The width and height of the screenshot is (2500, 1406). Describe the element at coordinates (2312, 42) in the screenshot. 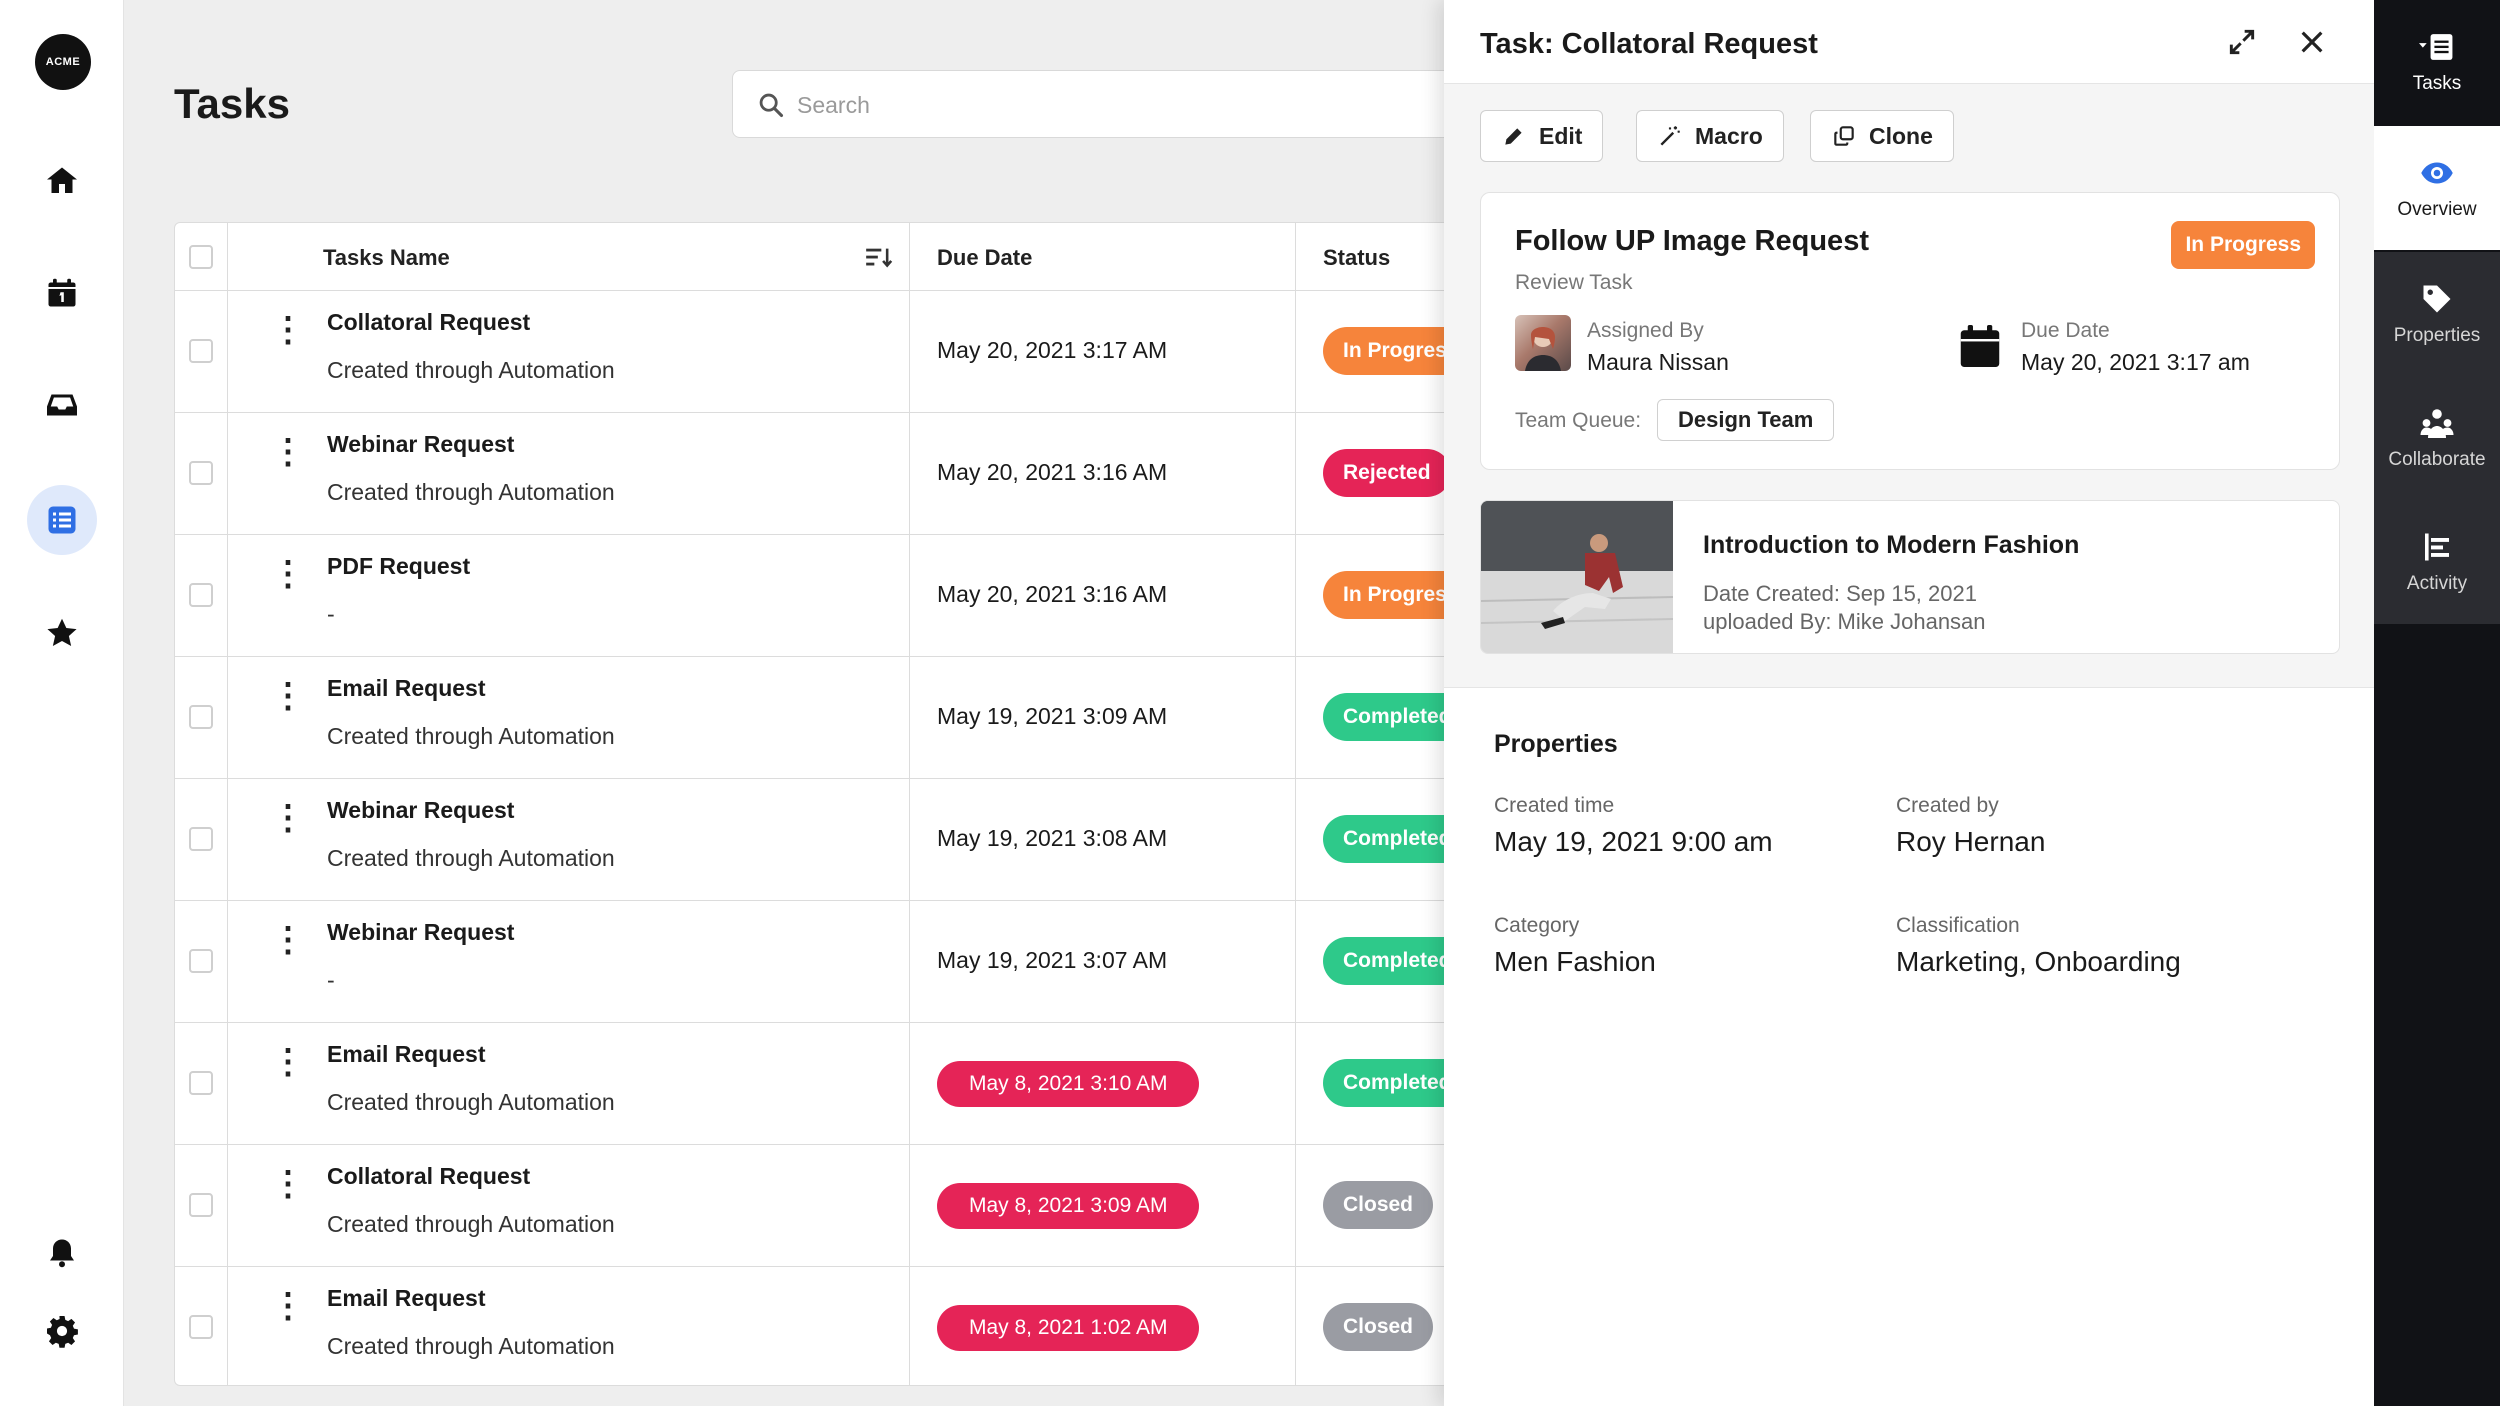

I see `close-icon` at that location.